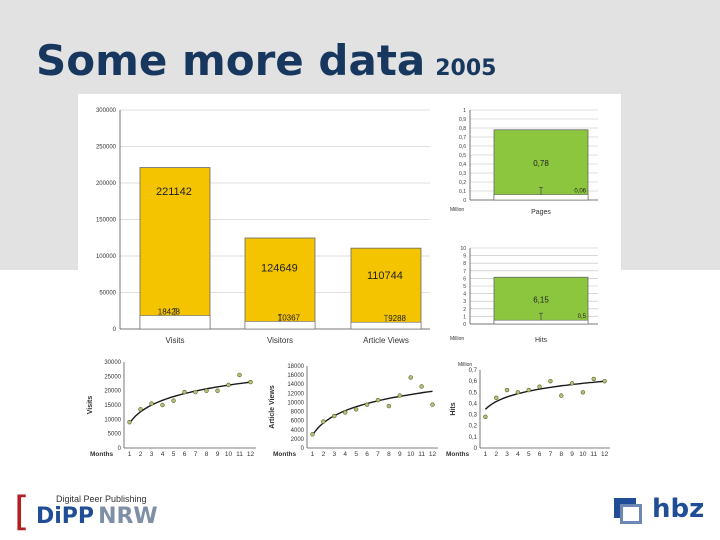 The image size is (720, 540). Describe the element at coordinates (356, 454) in the screenshot. I see `article-views-scatter-xtick-label: 5` at that location.